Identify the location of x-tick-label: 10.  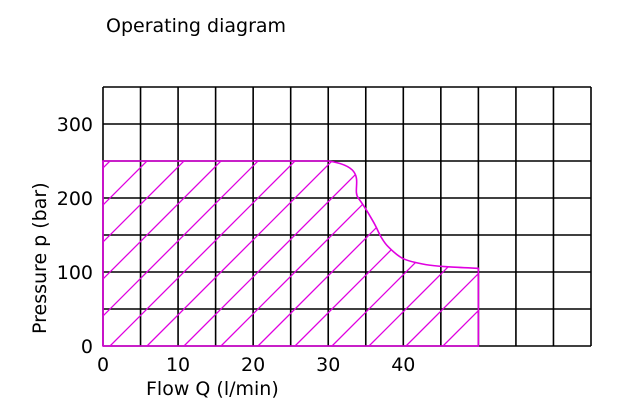
(178, 365).